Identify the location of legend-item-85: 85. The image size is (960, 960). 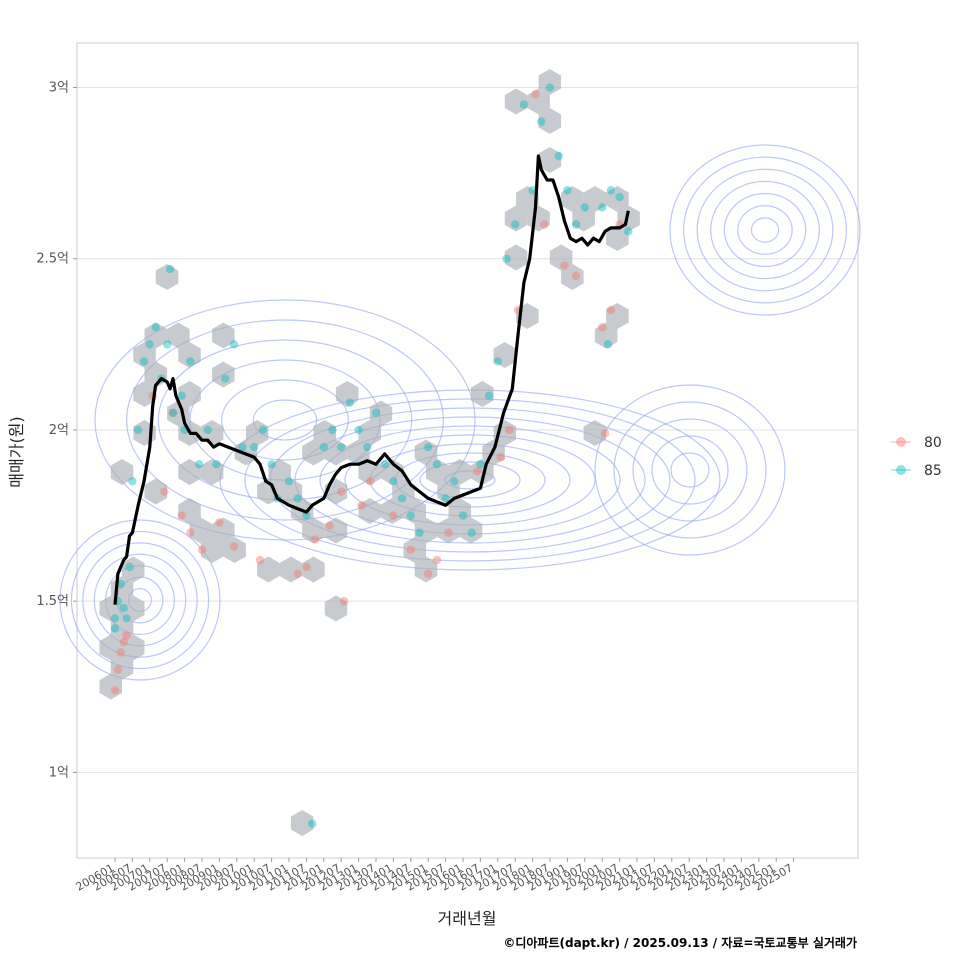
(916, 471).